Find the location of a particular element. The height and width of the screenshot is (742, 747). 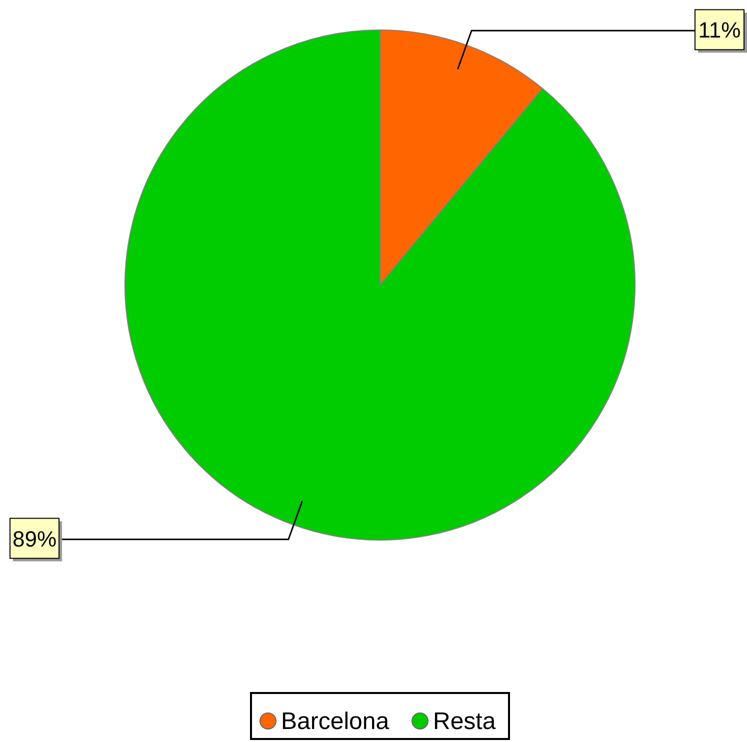

data-label: 11% is located at coordinates (719, 30).